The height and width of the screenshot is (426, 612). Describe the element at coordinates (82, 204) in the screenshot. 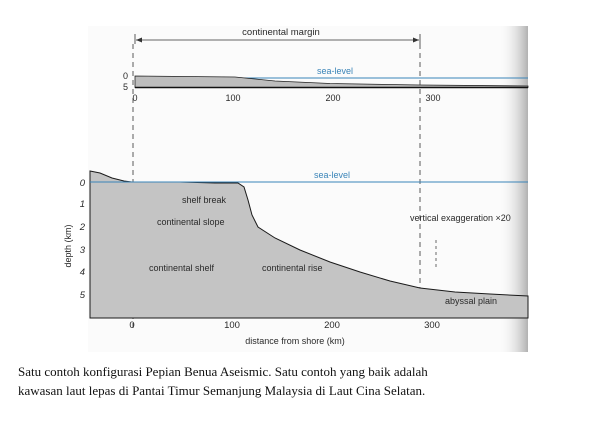

I see `depth-tick-1: 1` at that location.